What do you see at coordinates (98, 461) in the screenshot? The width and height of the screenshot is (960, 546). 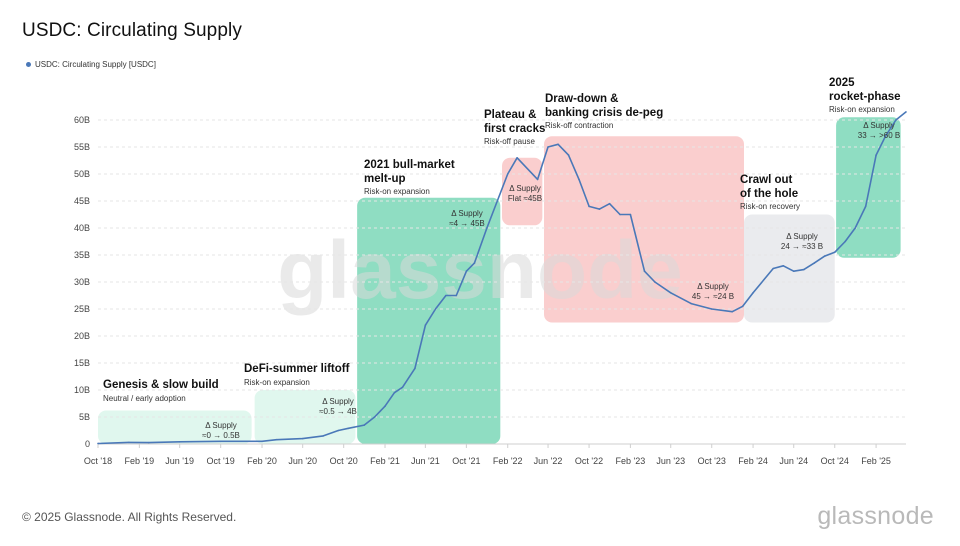 I see `x-tick-label: Oct '18` at bounding box center [98, 461].